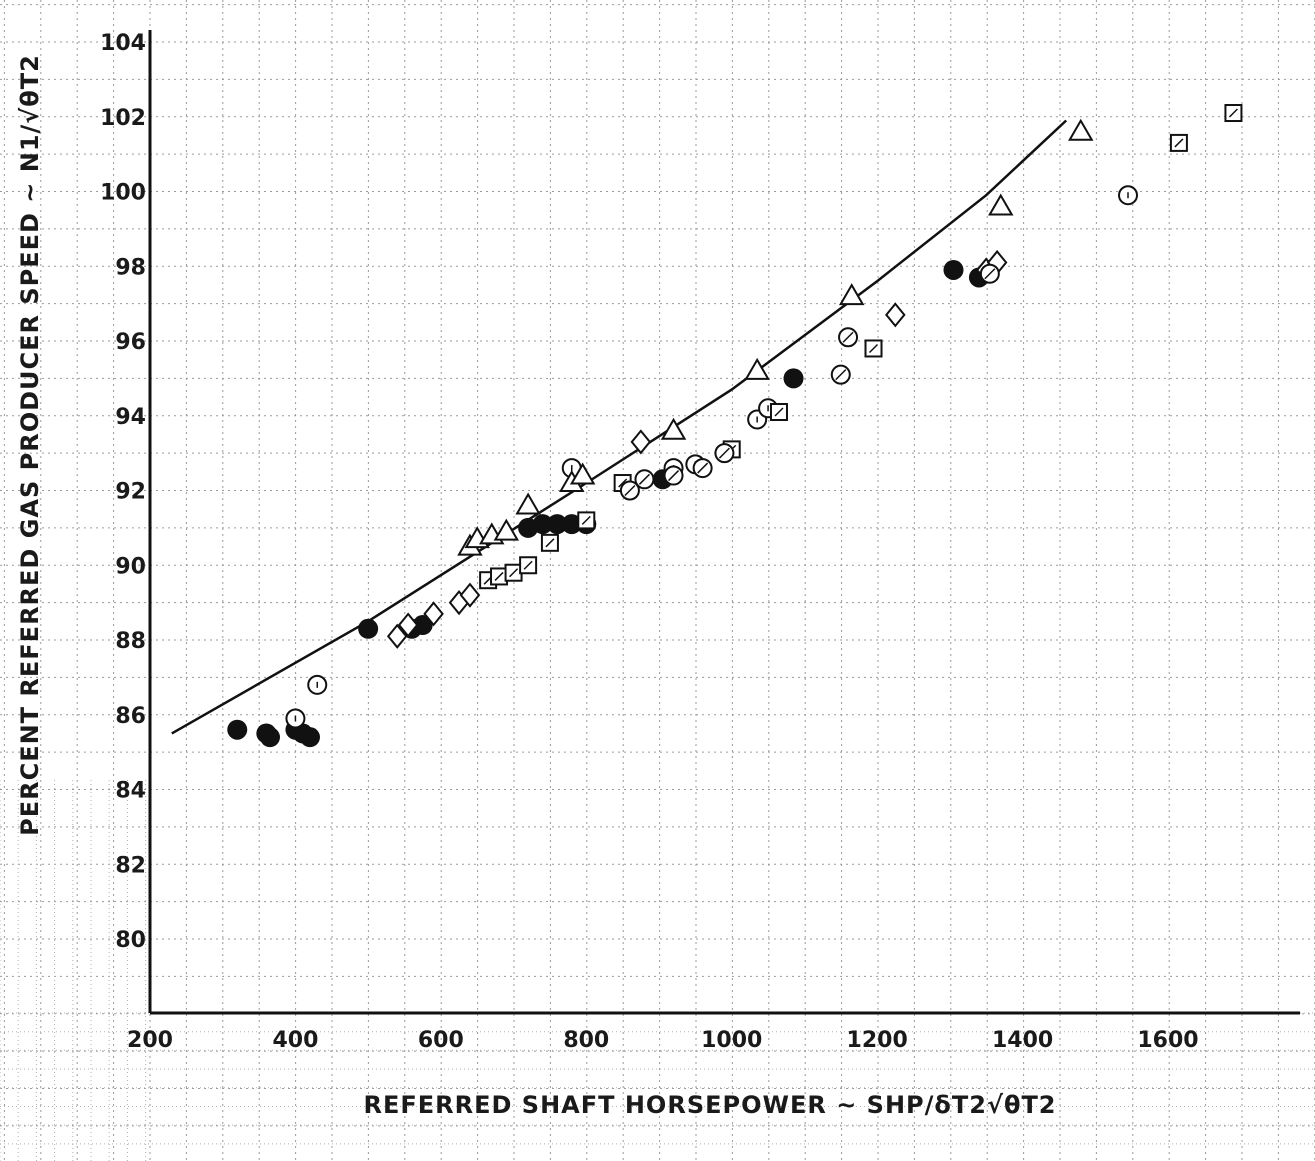  Describe the element at coordinates (1167, 1040) in the screenshot. I see `x-tick-label: 1600` at that location.